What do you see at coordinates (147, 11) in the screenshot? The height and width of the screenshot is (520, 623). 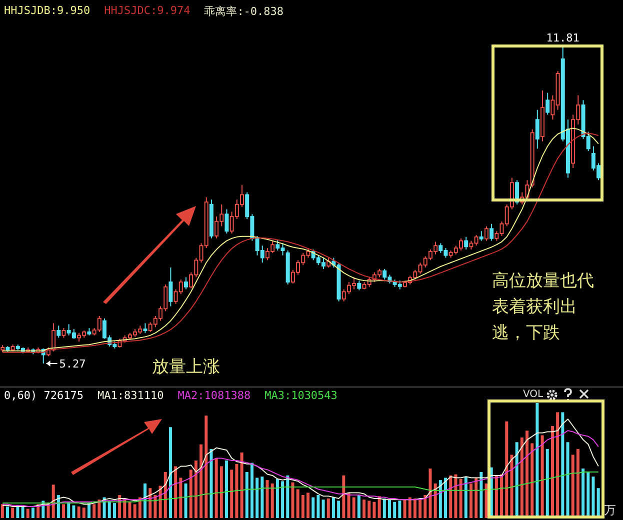 I see `text: HHJSJDC:9.974` at bounding box center [147, 11].